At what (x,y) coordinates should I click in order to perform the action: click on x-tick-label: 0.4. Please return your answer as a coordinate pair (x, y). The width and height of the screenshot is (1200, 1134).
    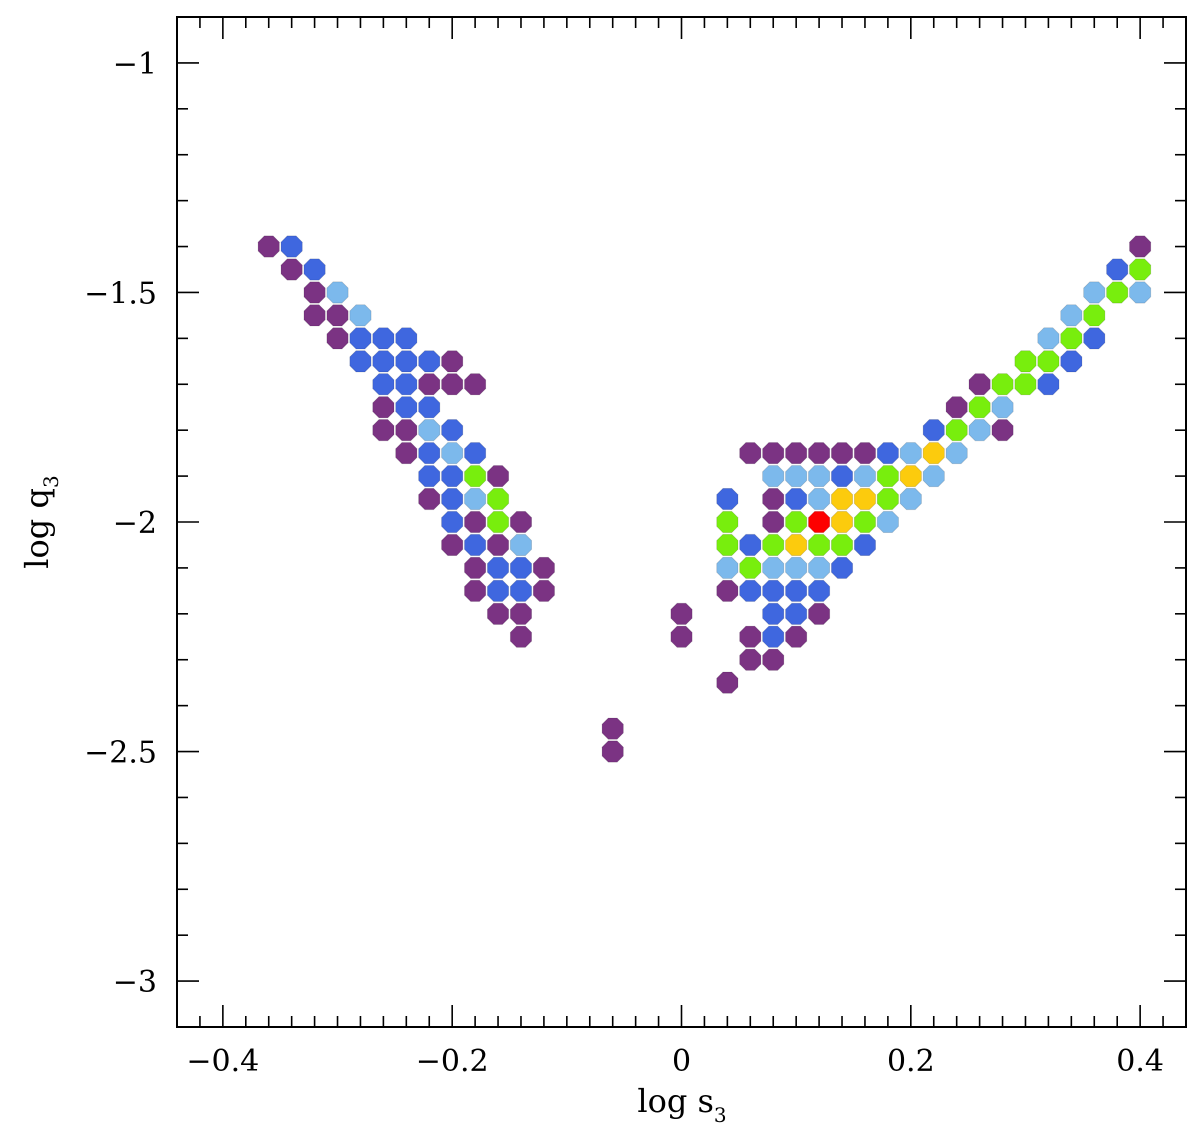
    Looking at the image, I should click on (1140, 1061).